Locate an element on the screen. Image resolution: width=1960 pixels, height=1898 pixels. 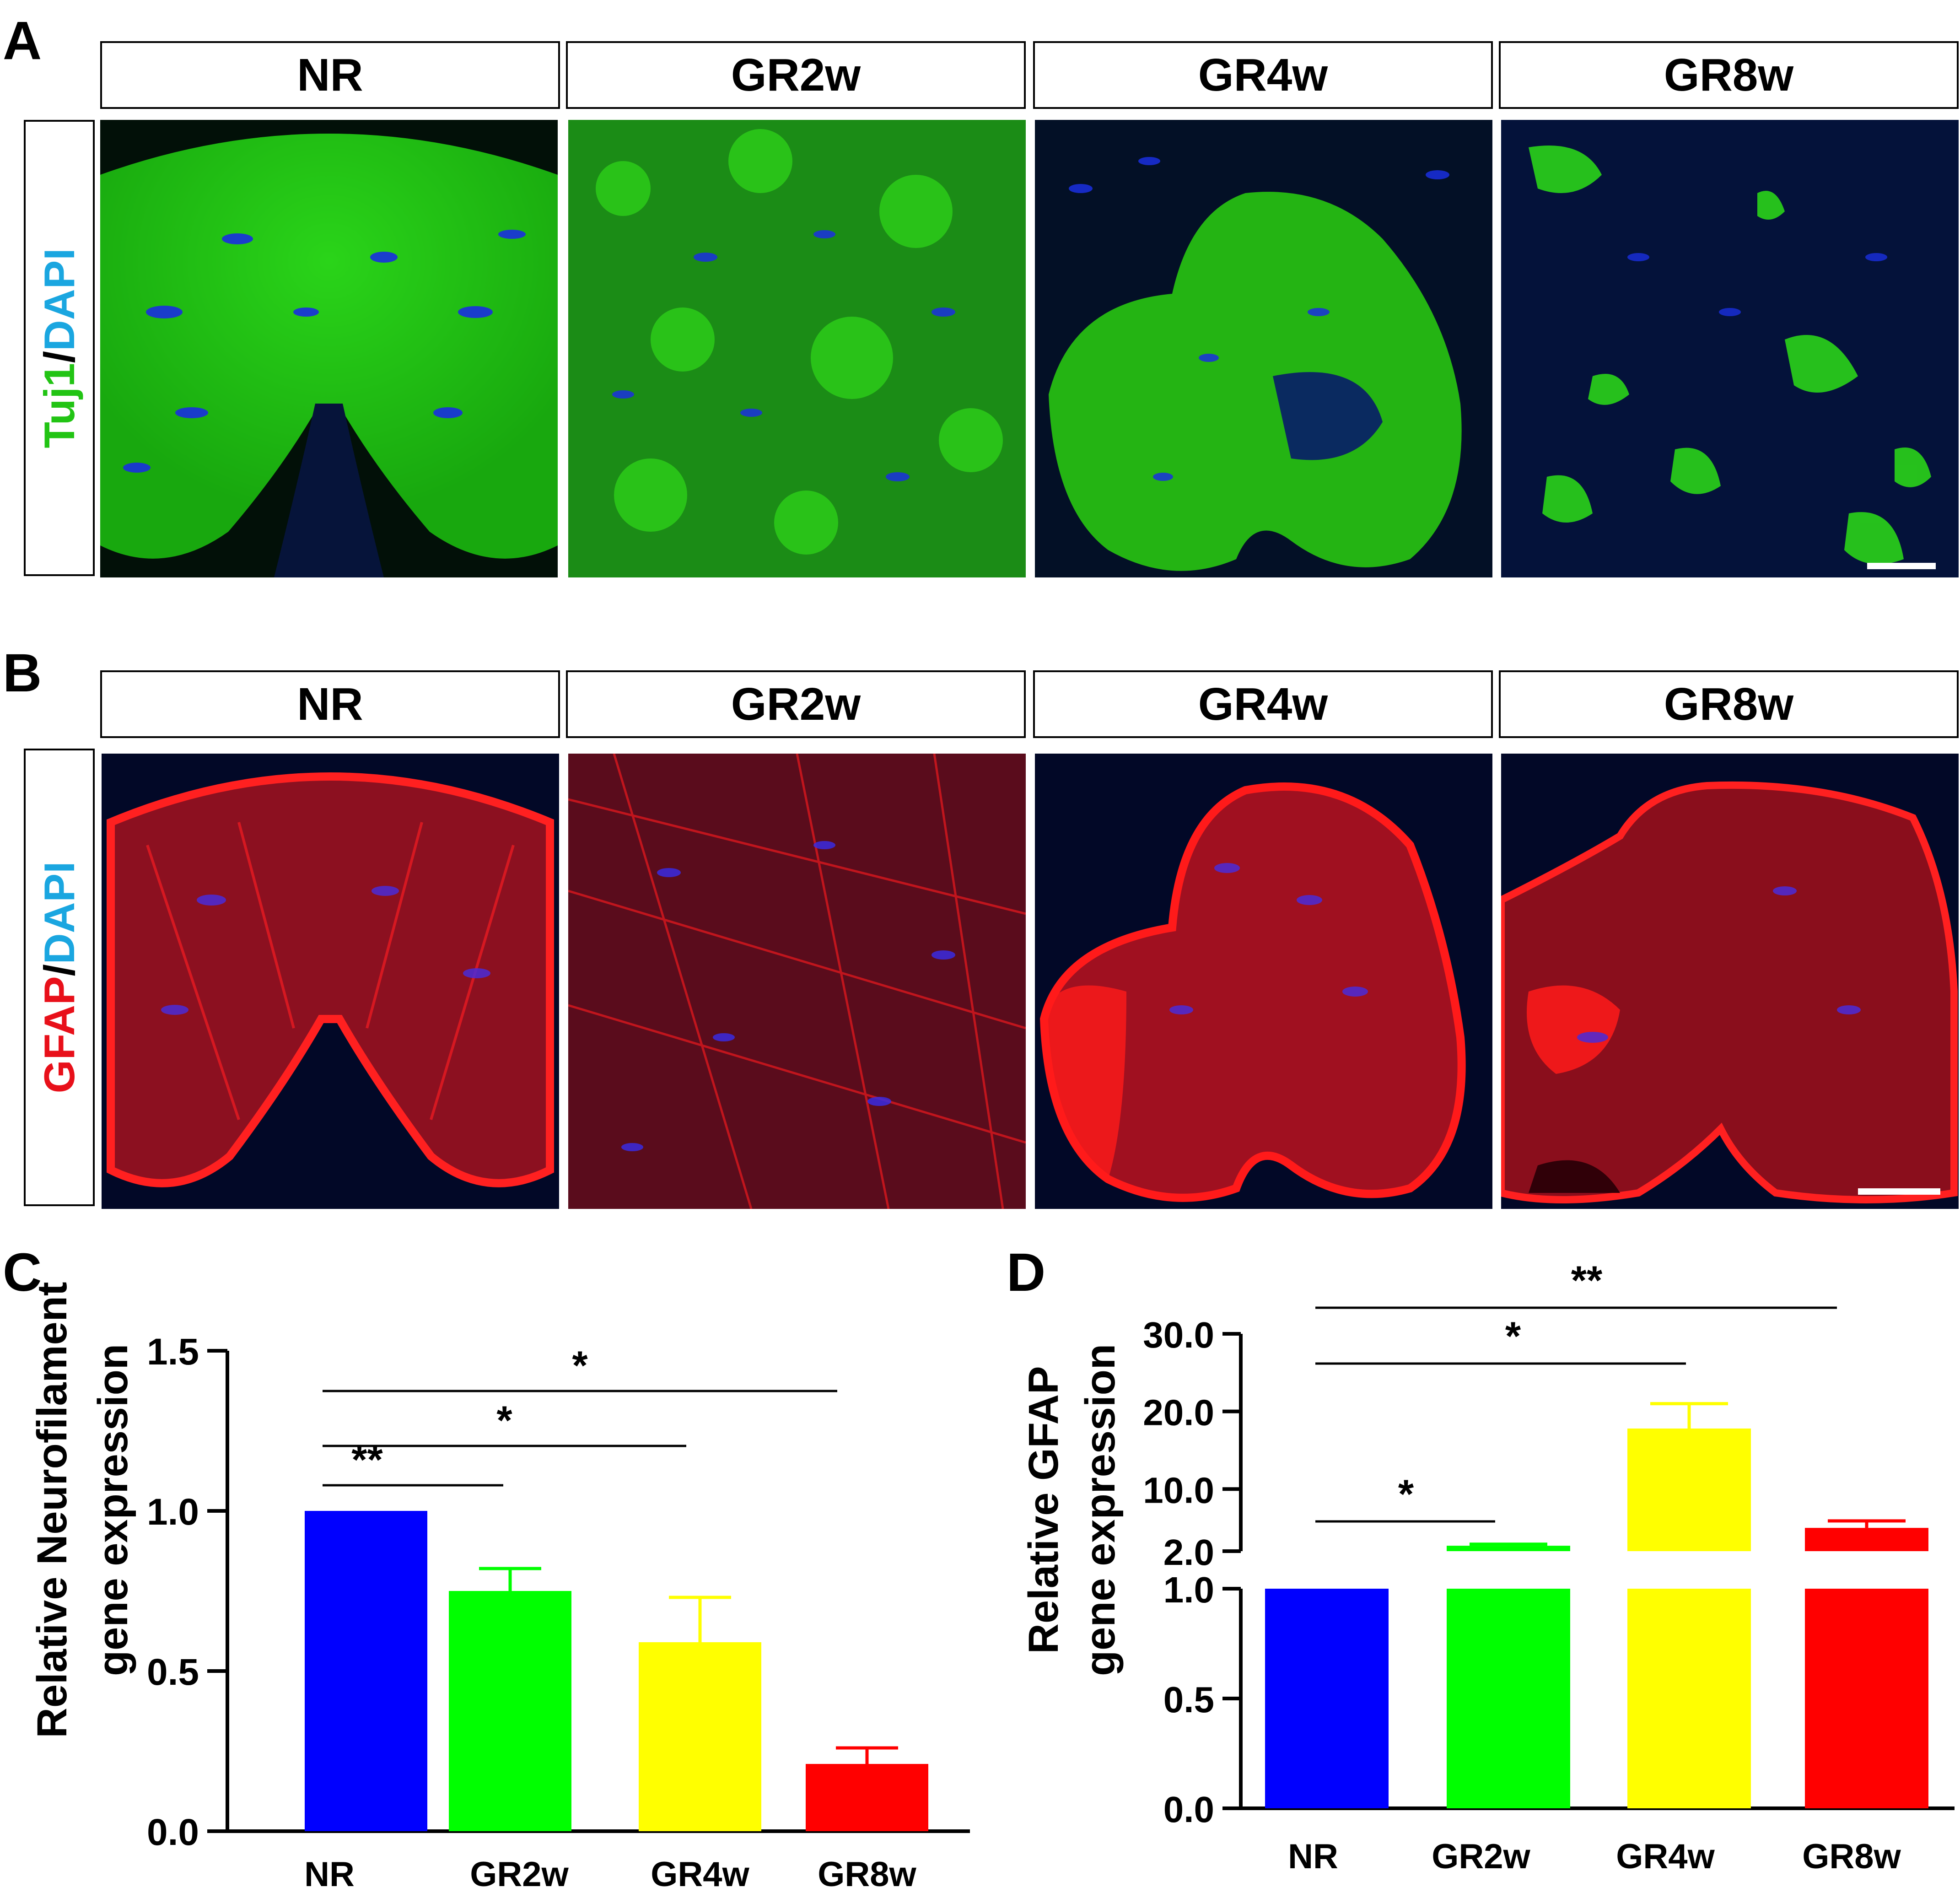
chart-c-bar-gr4w is located at coordinates (700, 1736).